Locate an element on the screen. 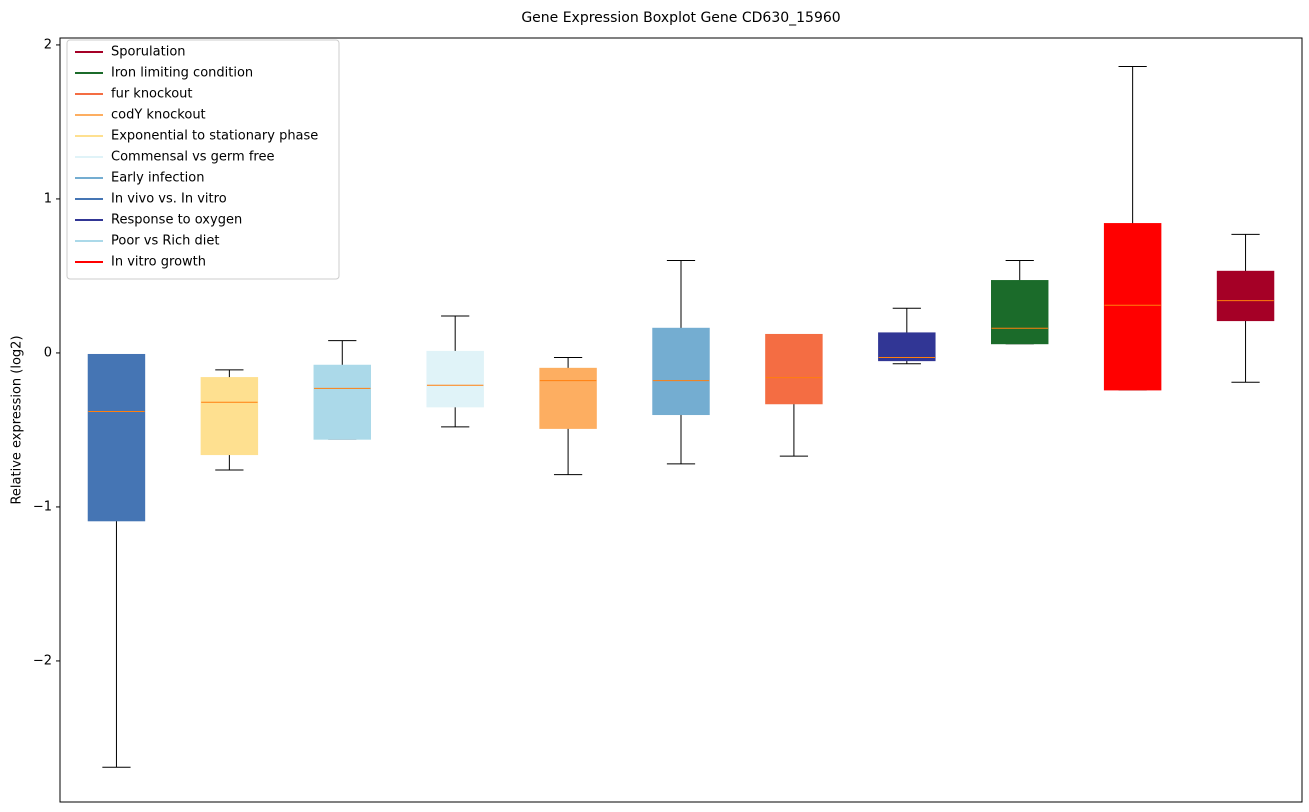  legend-label: fur knockout is located at coordinates (152, 94).